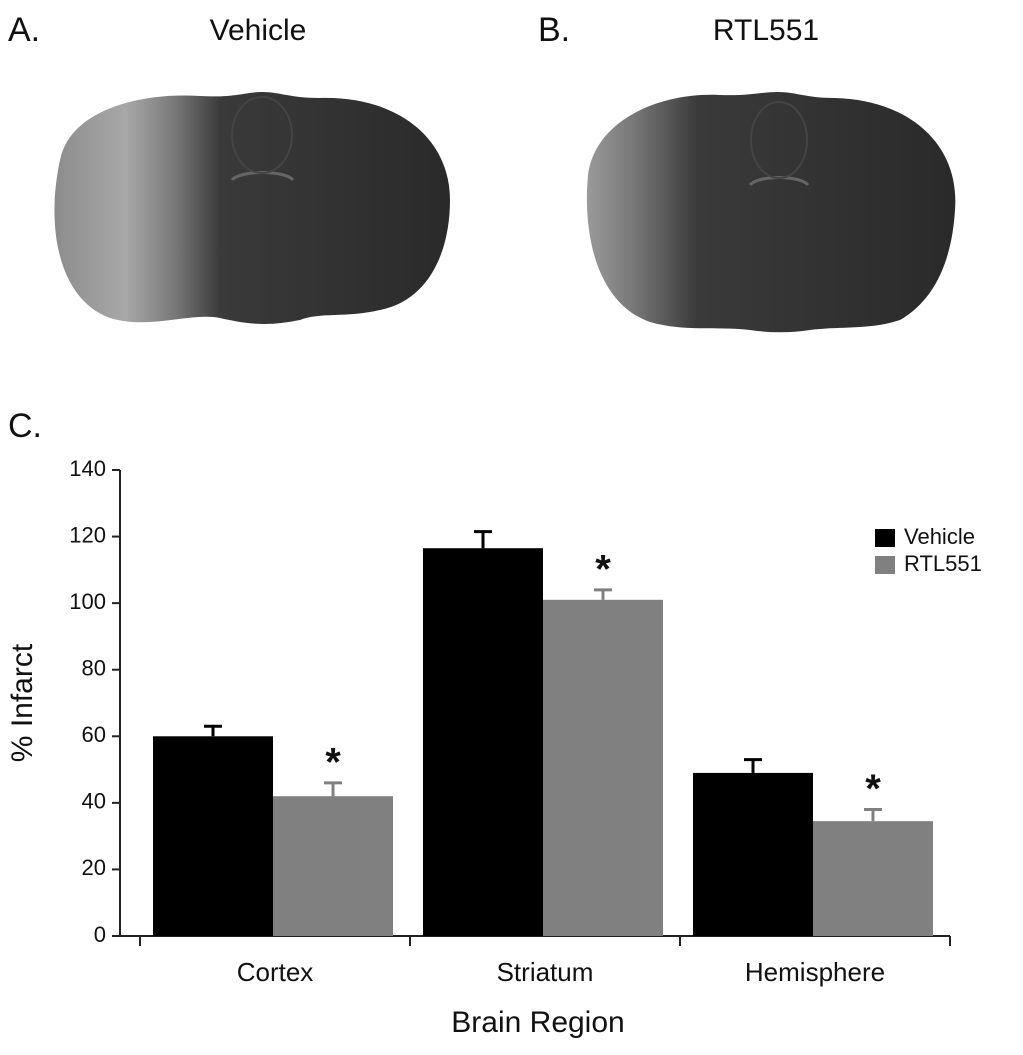 This screenshot has height=1055, width=1023. Describe the element at coordinates (258, 30) in the screenshot. I see `panel-title: Vehicle` at that location.